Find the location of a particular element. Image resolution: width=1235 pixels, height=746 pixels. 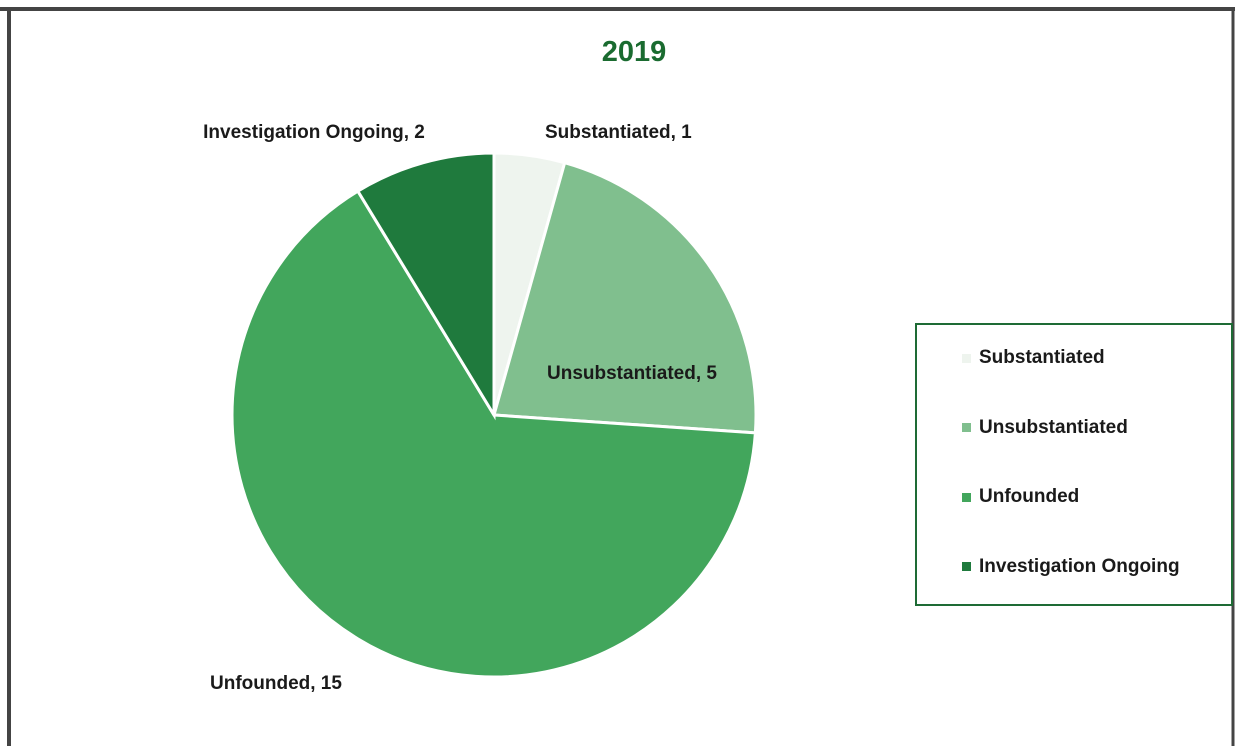

legend-item: Unfounded is located at coordinates (1020, 497).